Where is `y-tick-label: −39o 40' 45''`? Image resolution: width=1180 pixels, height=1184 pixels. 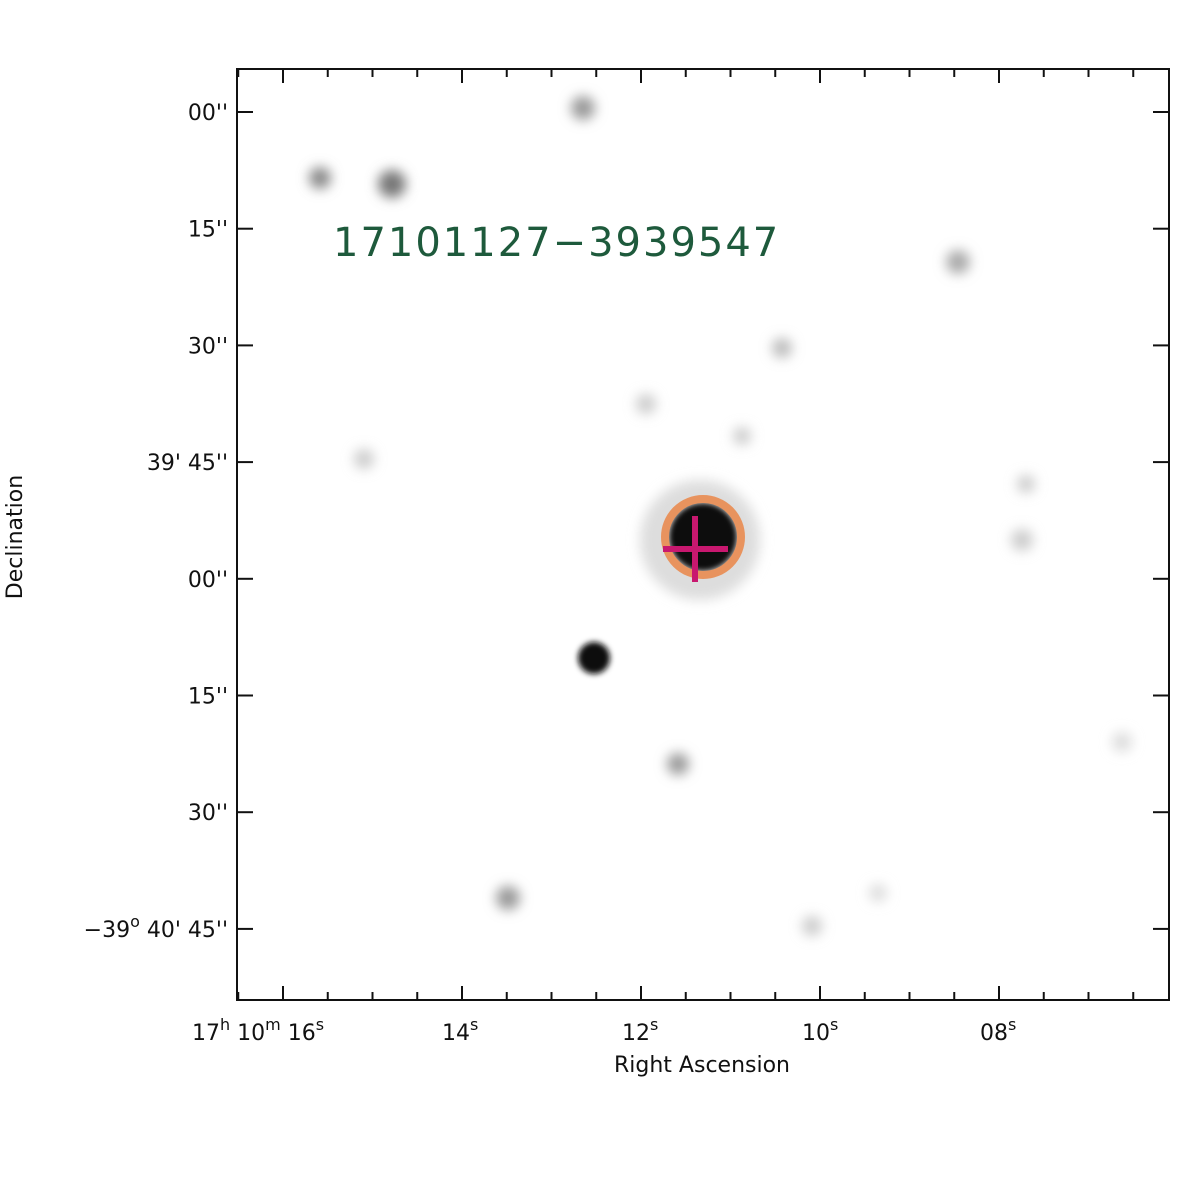
y-tick-label: −39o 40' 45'' is located at coordinates (156, 927).